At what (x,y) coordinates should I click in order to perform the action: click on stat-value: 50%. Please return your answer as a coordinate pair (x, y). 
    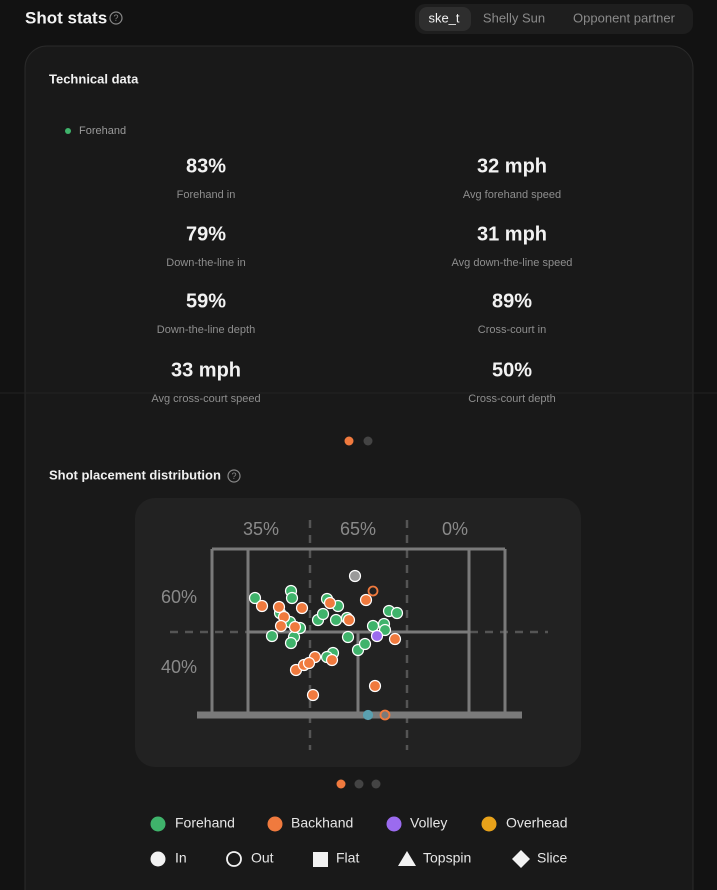
    Looking at the image, I should click on (512, 370).